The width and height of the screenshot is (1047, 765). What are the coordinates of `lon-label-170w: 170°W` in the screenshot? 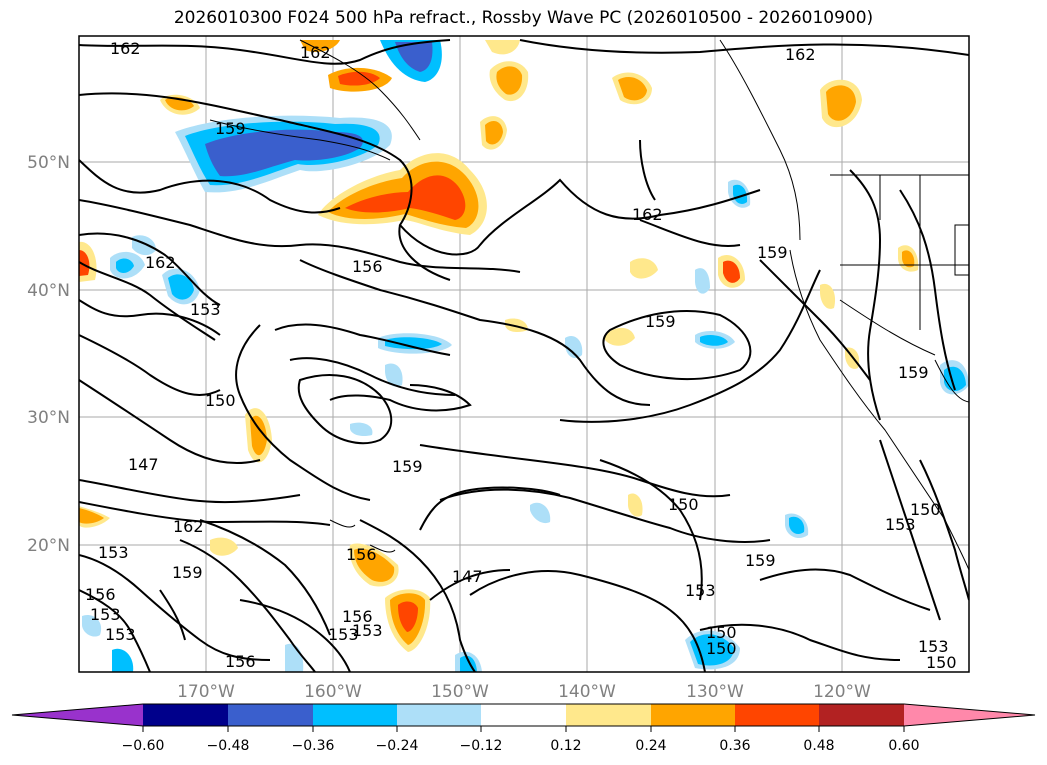 It's located at (206, 692).